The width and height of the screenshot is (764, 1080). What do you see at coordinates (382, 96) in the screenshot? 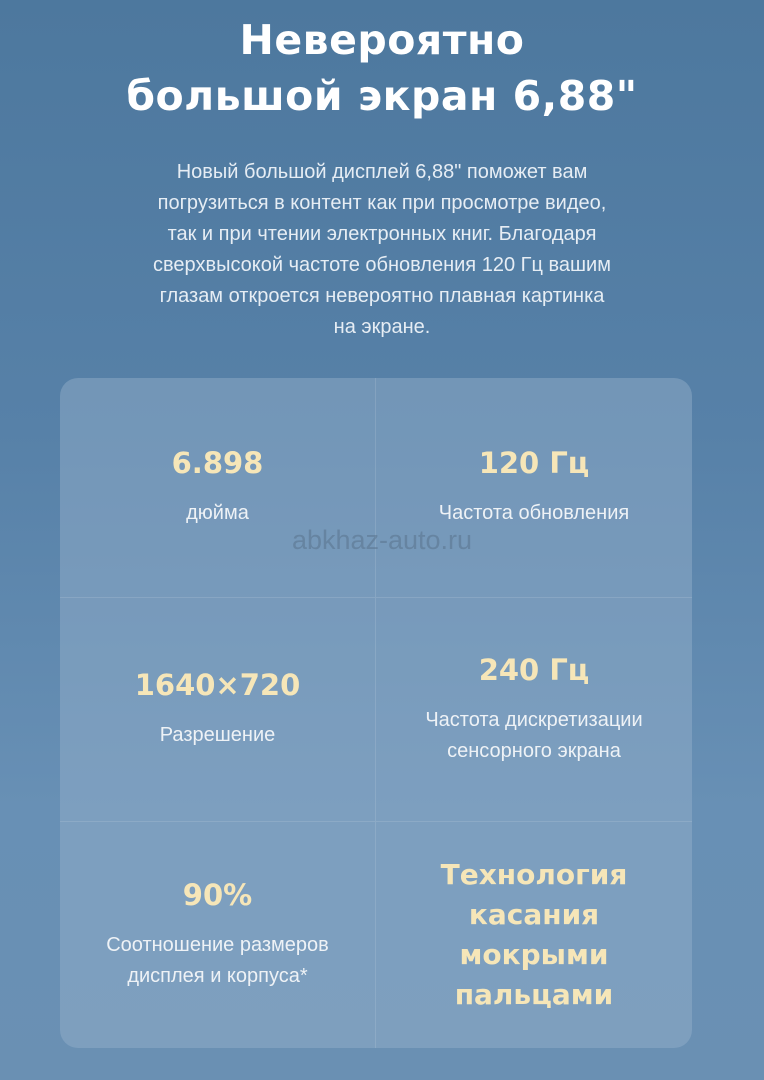
I see `title-line: большой экран 6,88"` at bounding box center [382, 96].